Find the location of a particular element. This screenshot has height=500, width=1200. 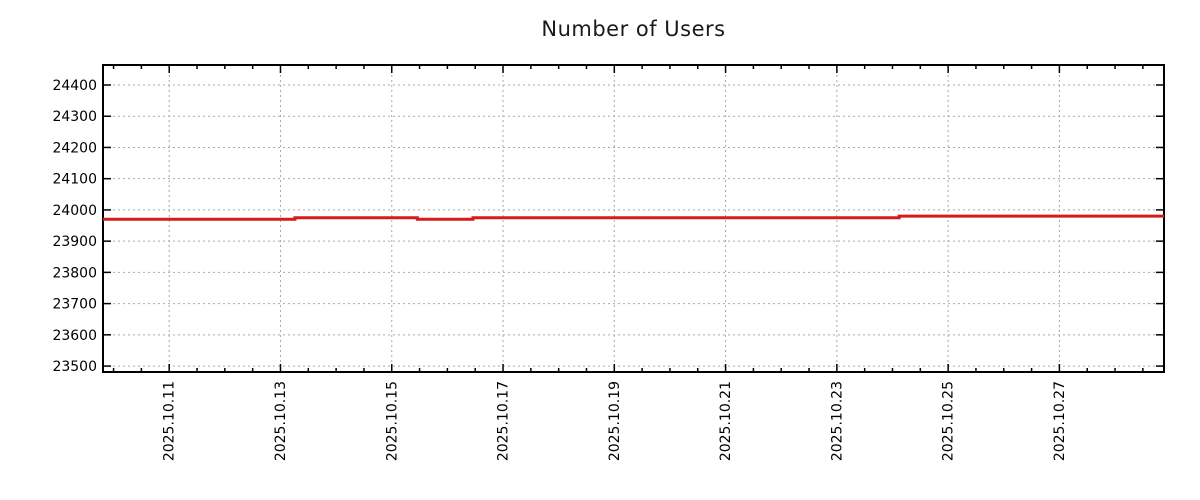

y-tick-label: 23600 is located at coordinates (74, 336).